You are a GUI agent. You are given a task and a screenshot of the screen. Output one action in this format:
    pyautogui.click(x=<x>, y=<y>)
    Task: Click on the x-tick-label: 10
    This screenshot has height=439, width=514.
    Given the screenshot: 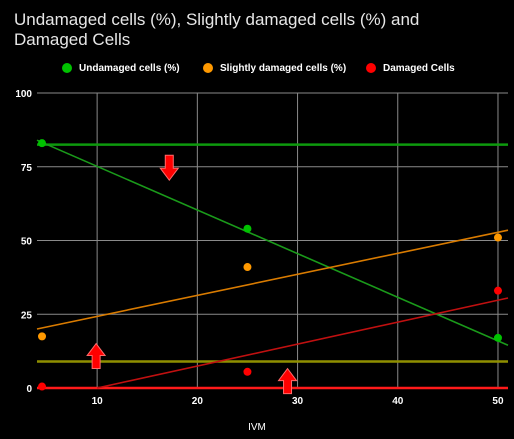 What is the action you would take?
    pyautogui.click(x=98, y=401)
    